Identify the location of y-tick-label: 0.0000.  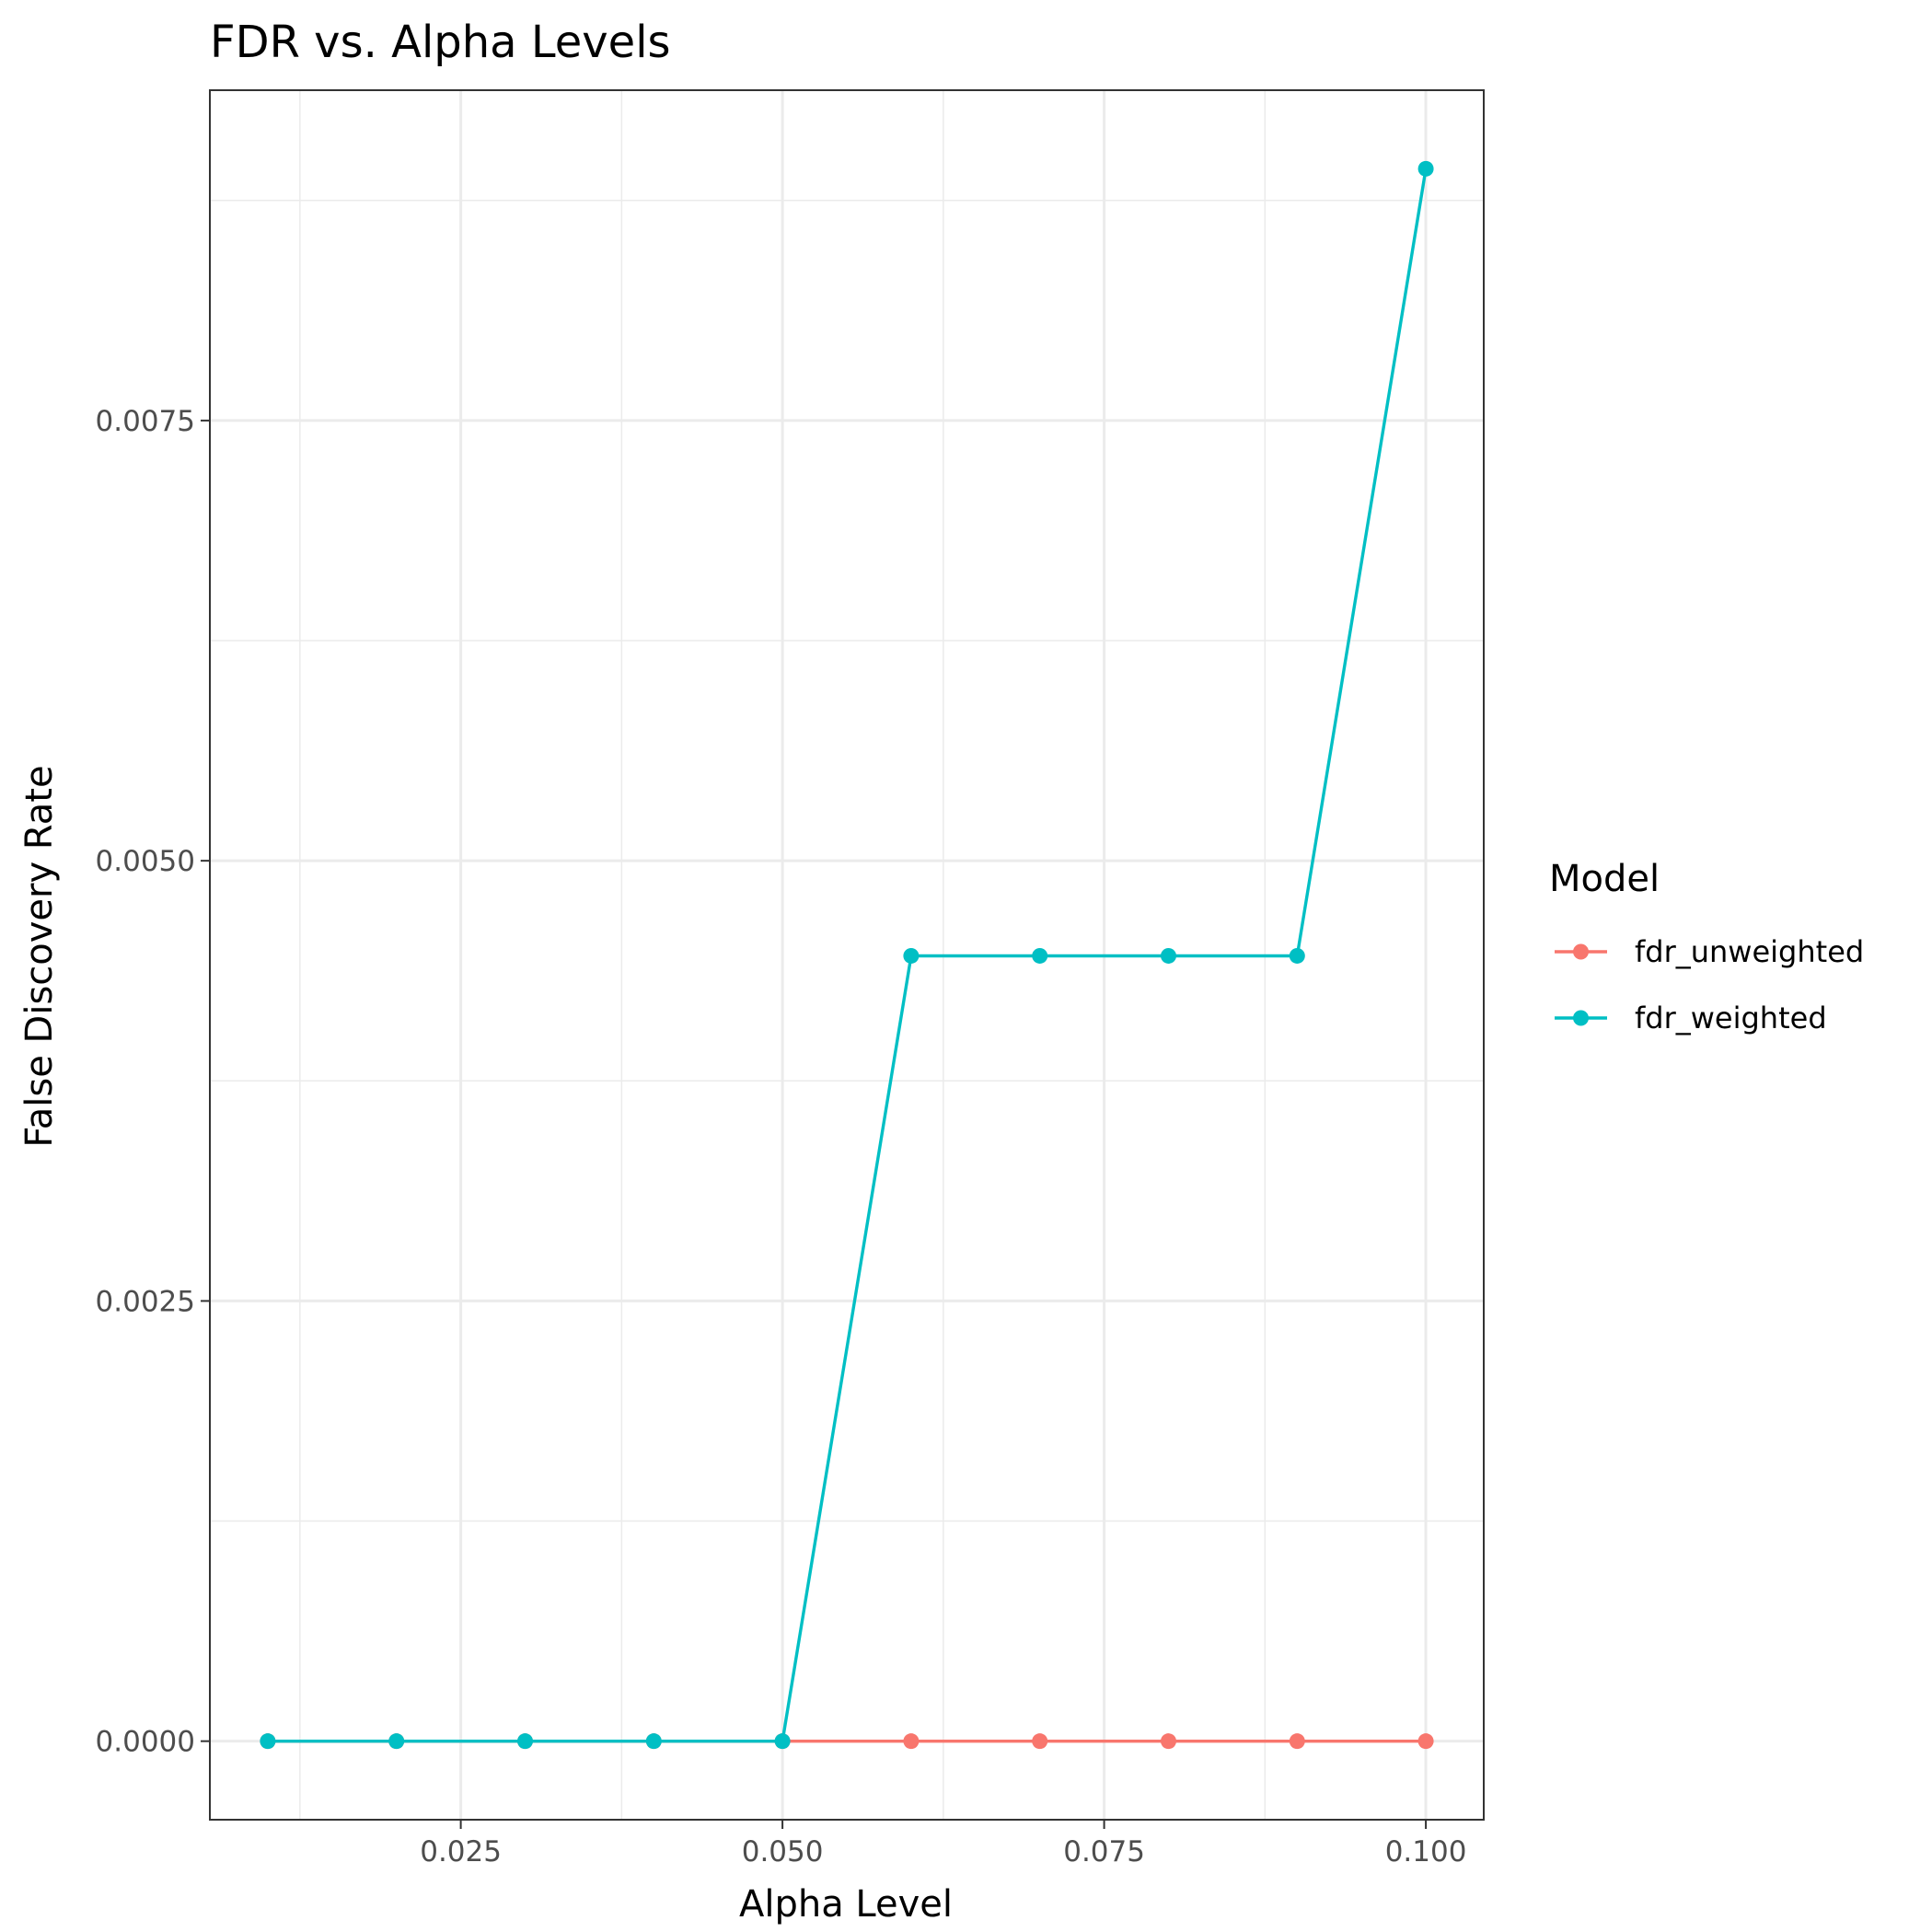
(145, 1743).